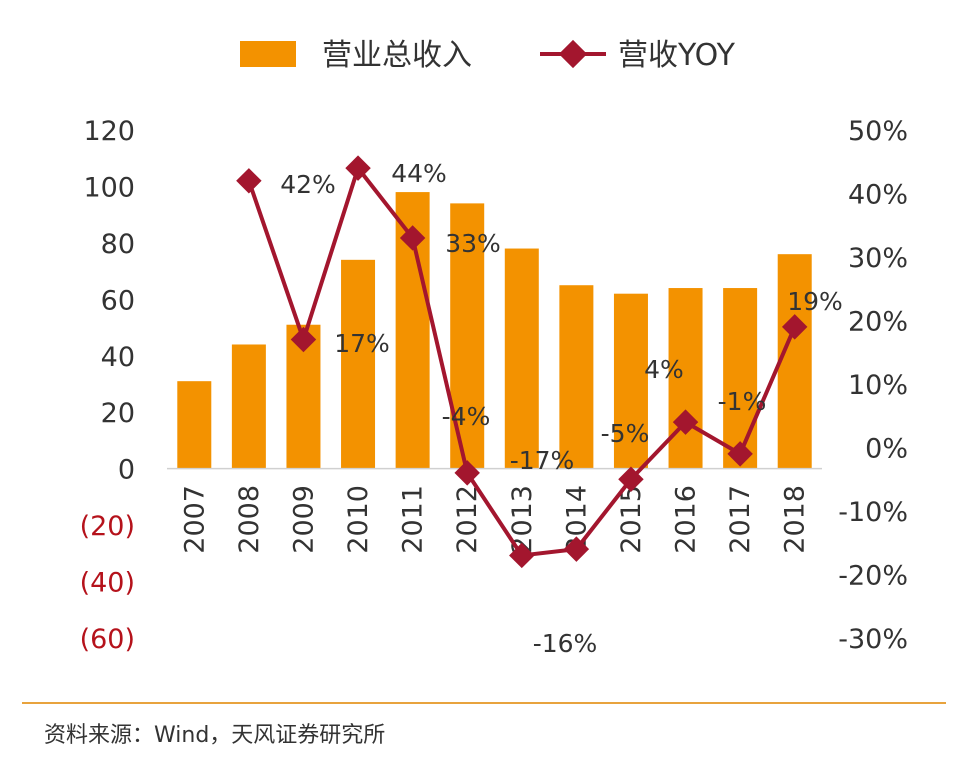 The height and width of the screenshot is (761, 960). What do you see at coordinates (466, 416) in the screenshot?
I see `yoy-data-label: -4%` at bounding box center [466, 416].